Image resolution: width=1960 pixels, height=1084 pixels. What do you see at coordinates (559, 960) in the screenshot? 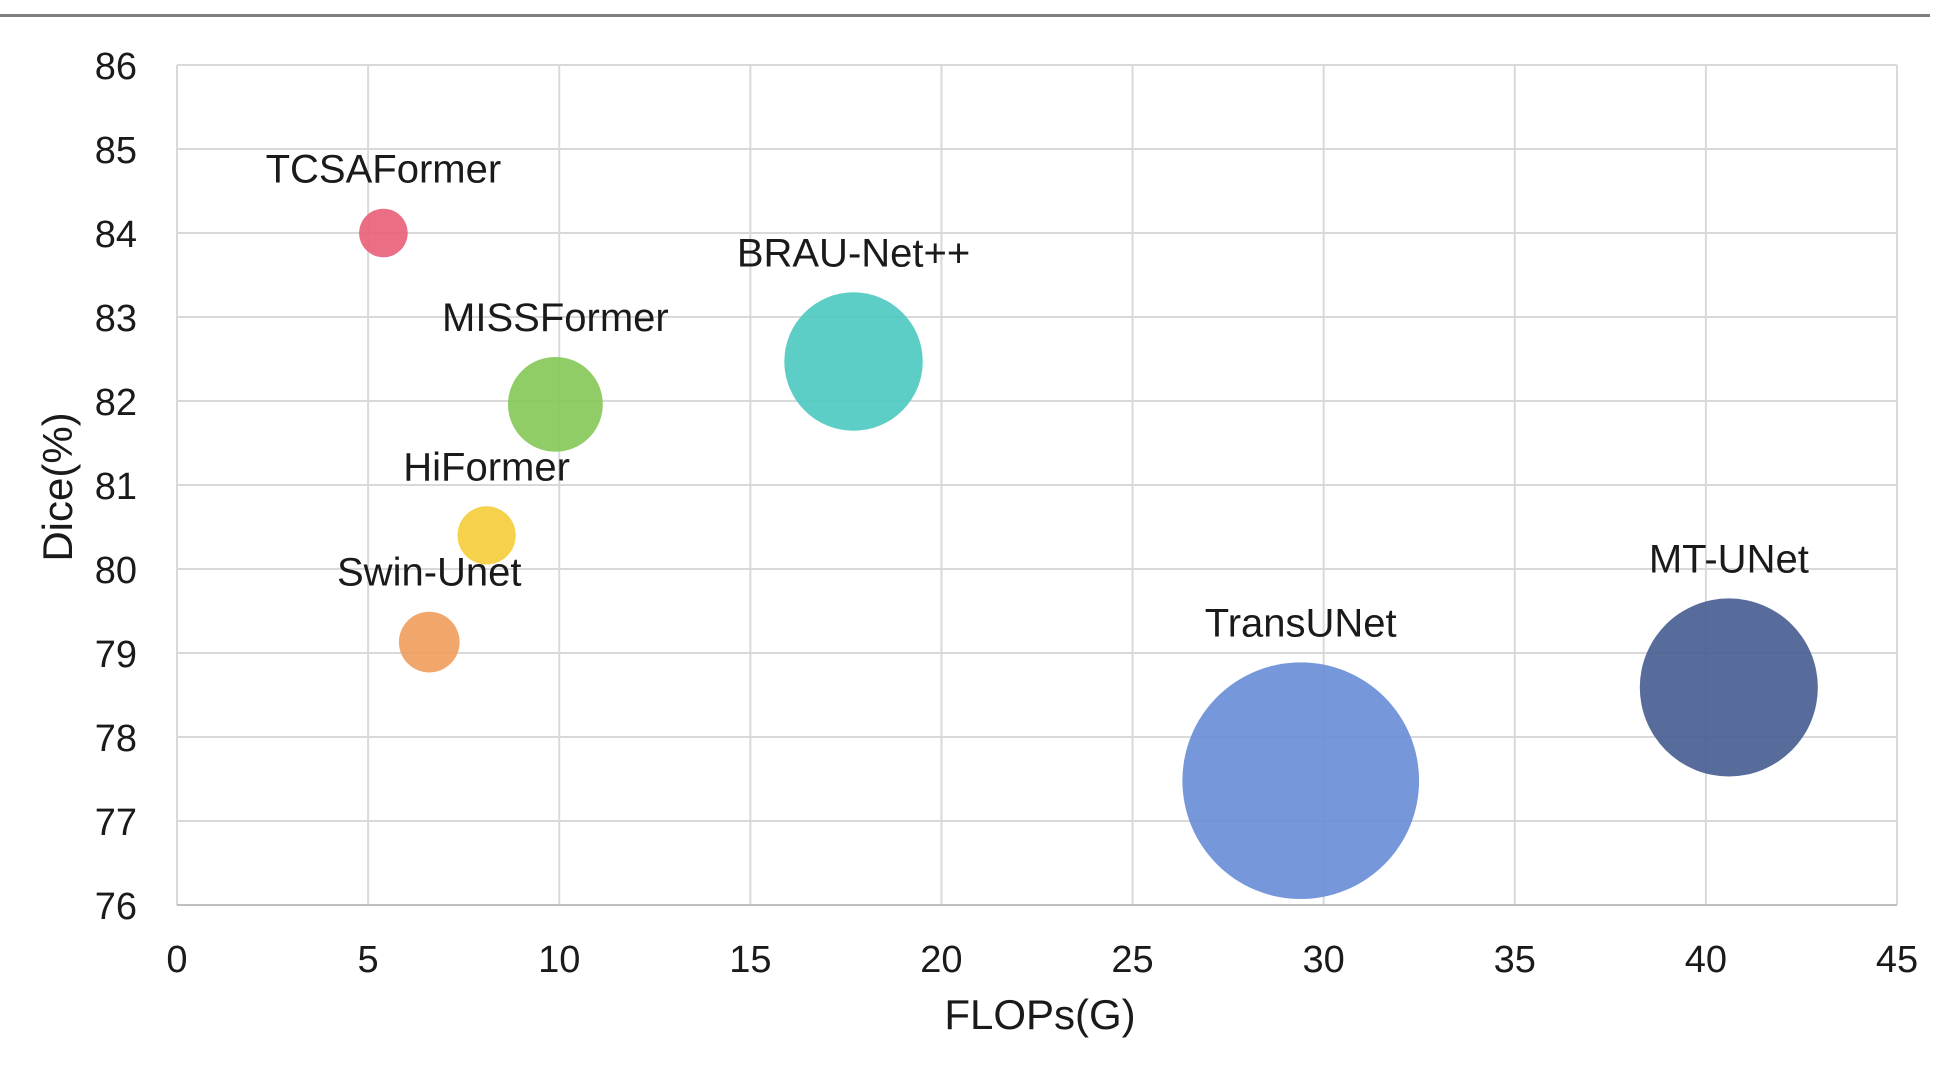
I see `x-tick-label: 10` at bounding box center [559, 960].